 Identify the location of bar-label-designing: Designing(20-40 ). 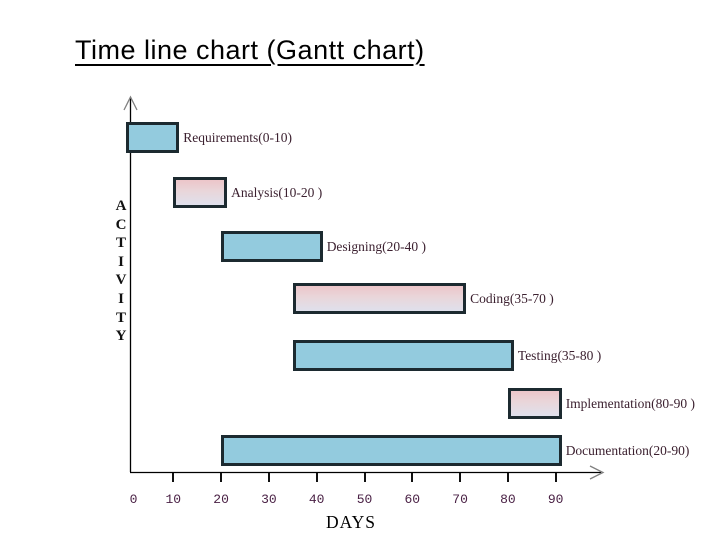
(376, 246).